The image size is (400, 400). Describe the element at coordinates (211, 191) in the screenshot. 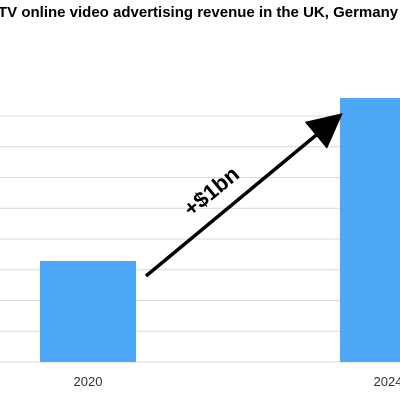

I see `growth-annotation-label: +$1bn` at that location.